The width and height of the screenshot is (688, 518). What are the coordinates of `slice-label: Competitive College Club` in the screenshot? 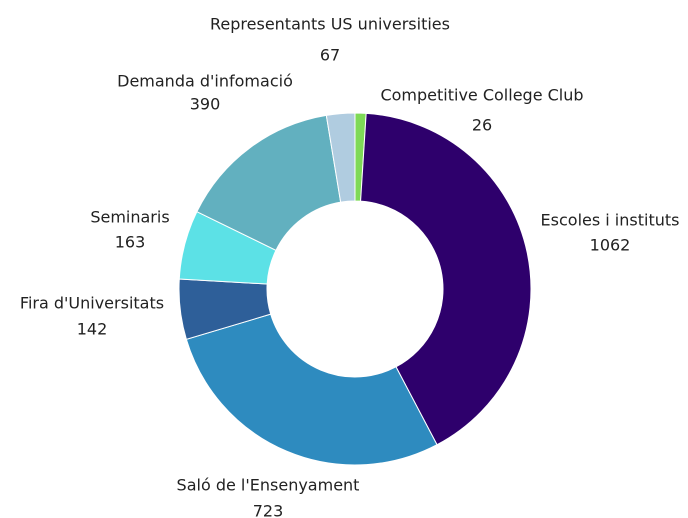 It's located at (481, 95).